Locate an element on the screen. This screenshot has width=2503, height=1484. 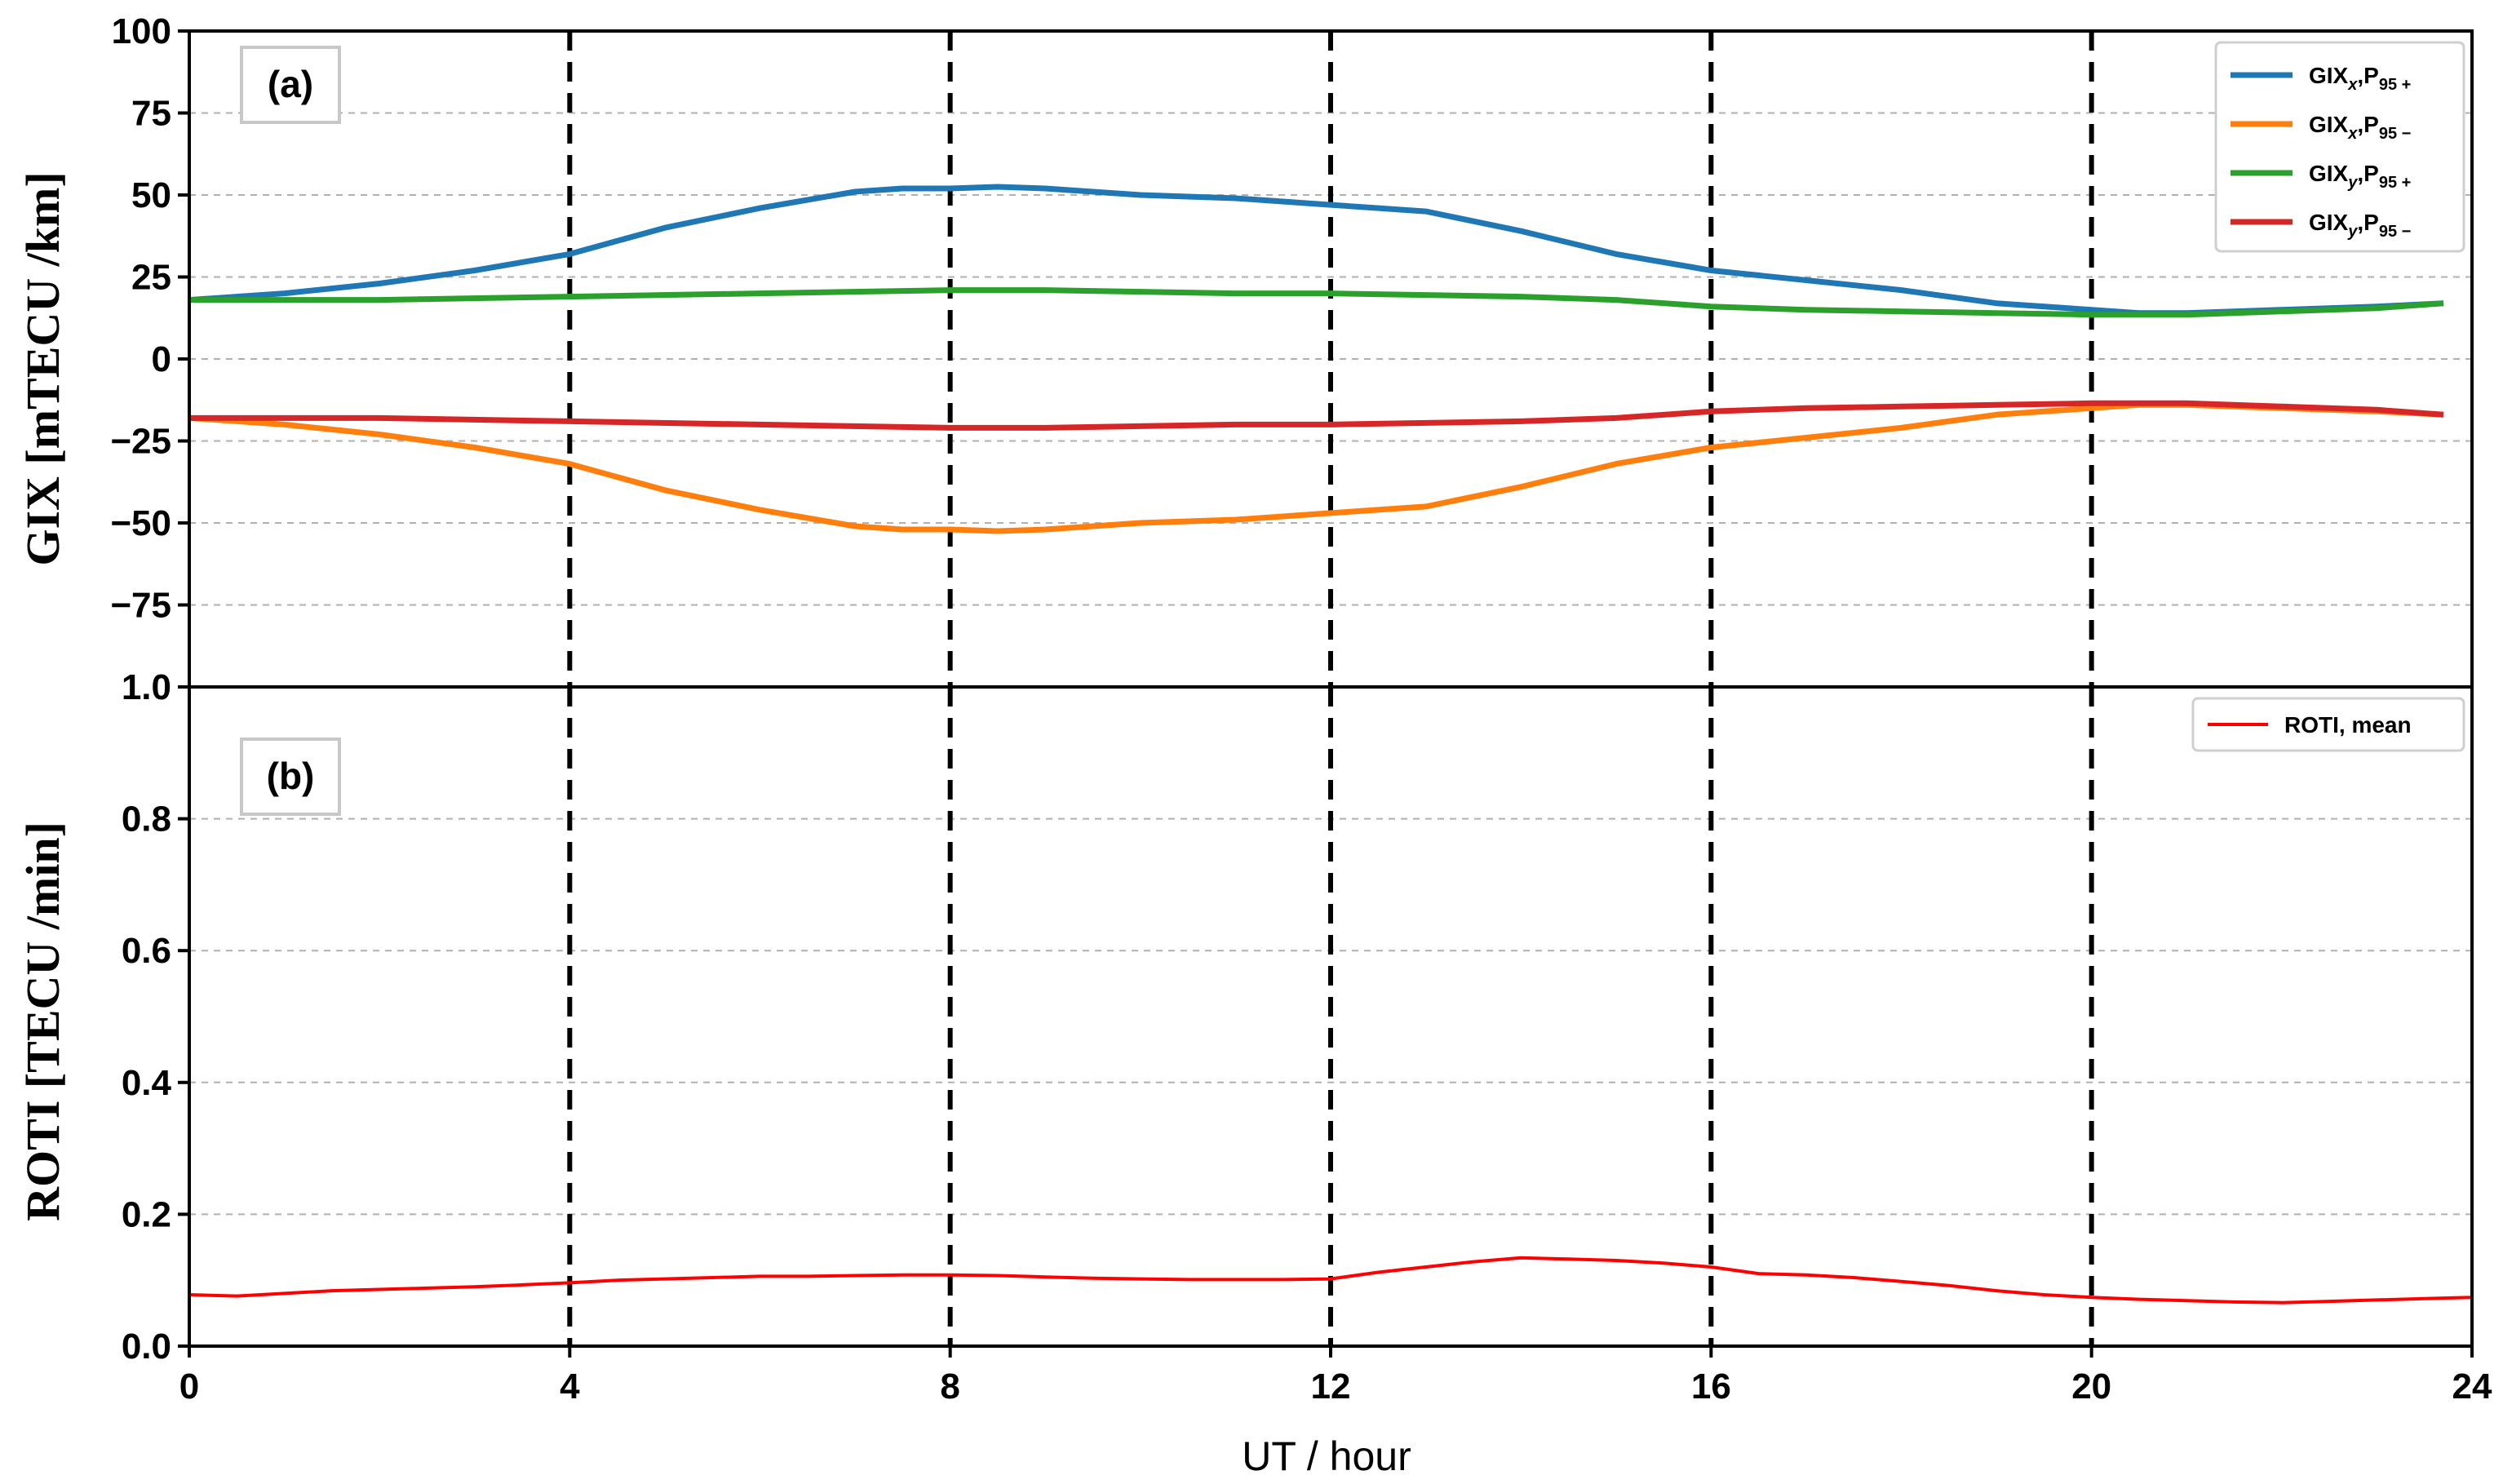
x-tick-label: 12 is located at coordinates (1331, 1386).